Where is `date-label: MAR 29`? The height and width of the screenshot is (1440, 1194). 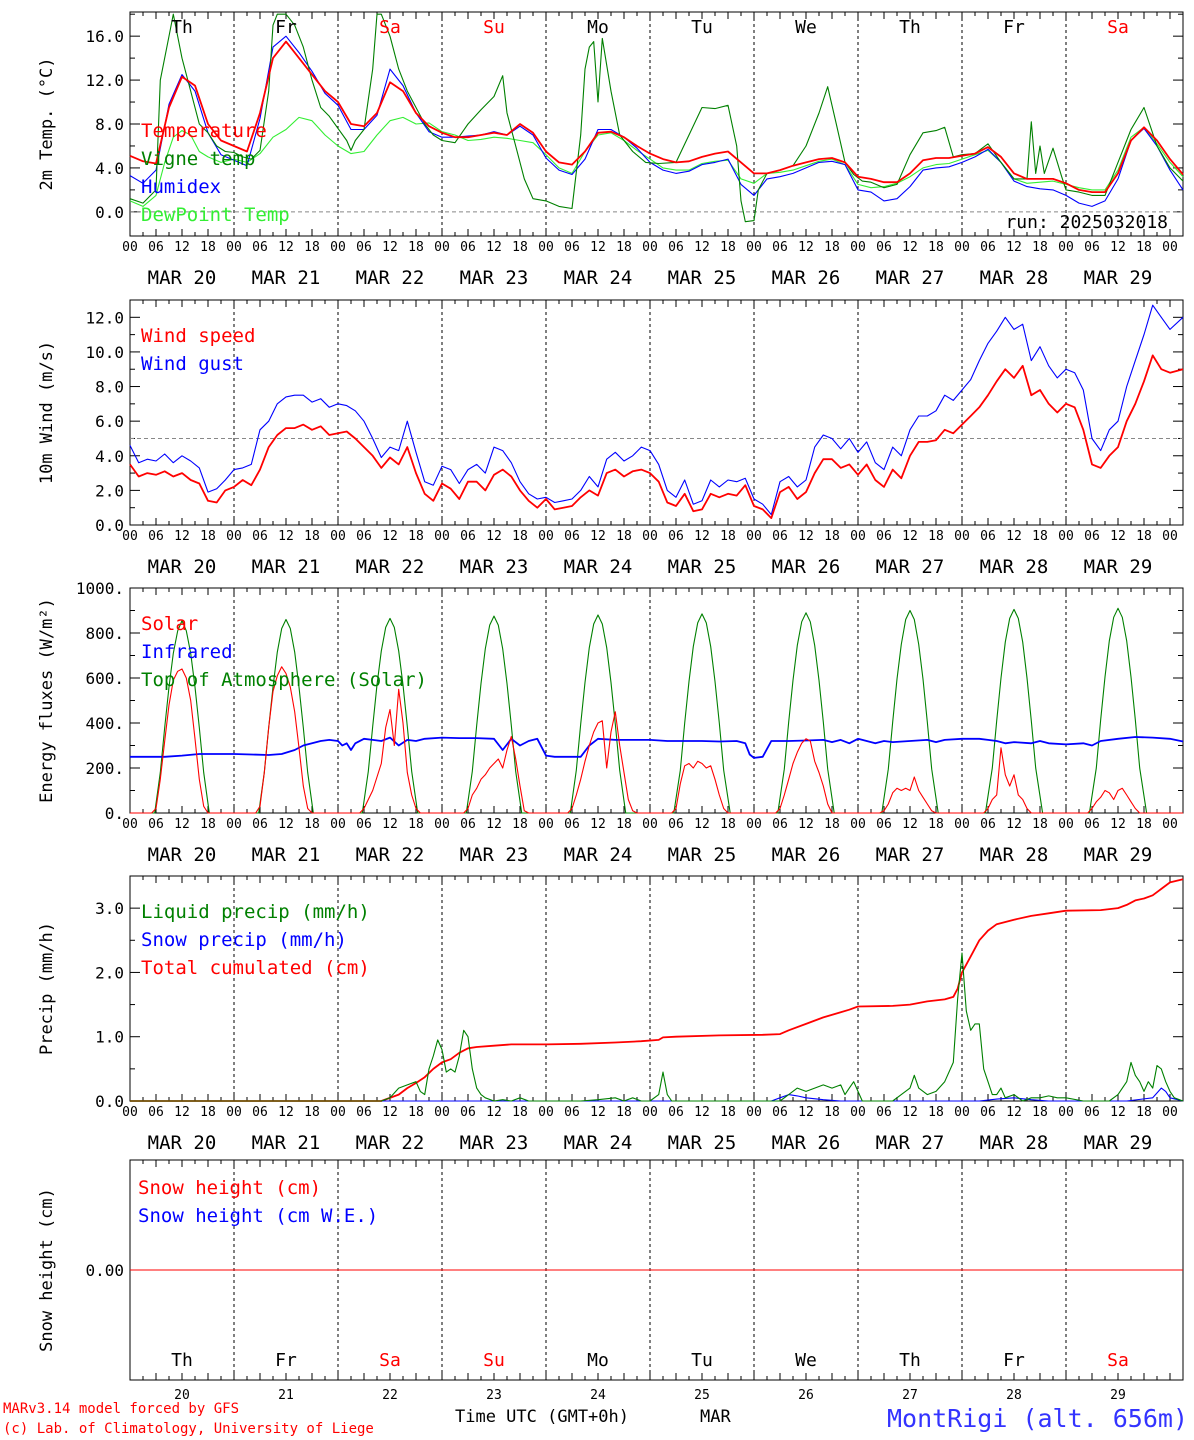
date-label: MAR 29 is located at coordinates (1118, 567).